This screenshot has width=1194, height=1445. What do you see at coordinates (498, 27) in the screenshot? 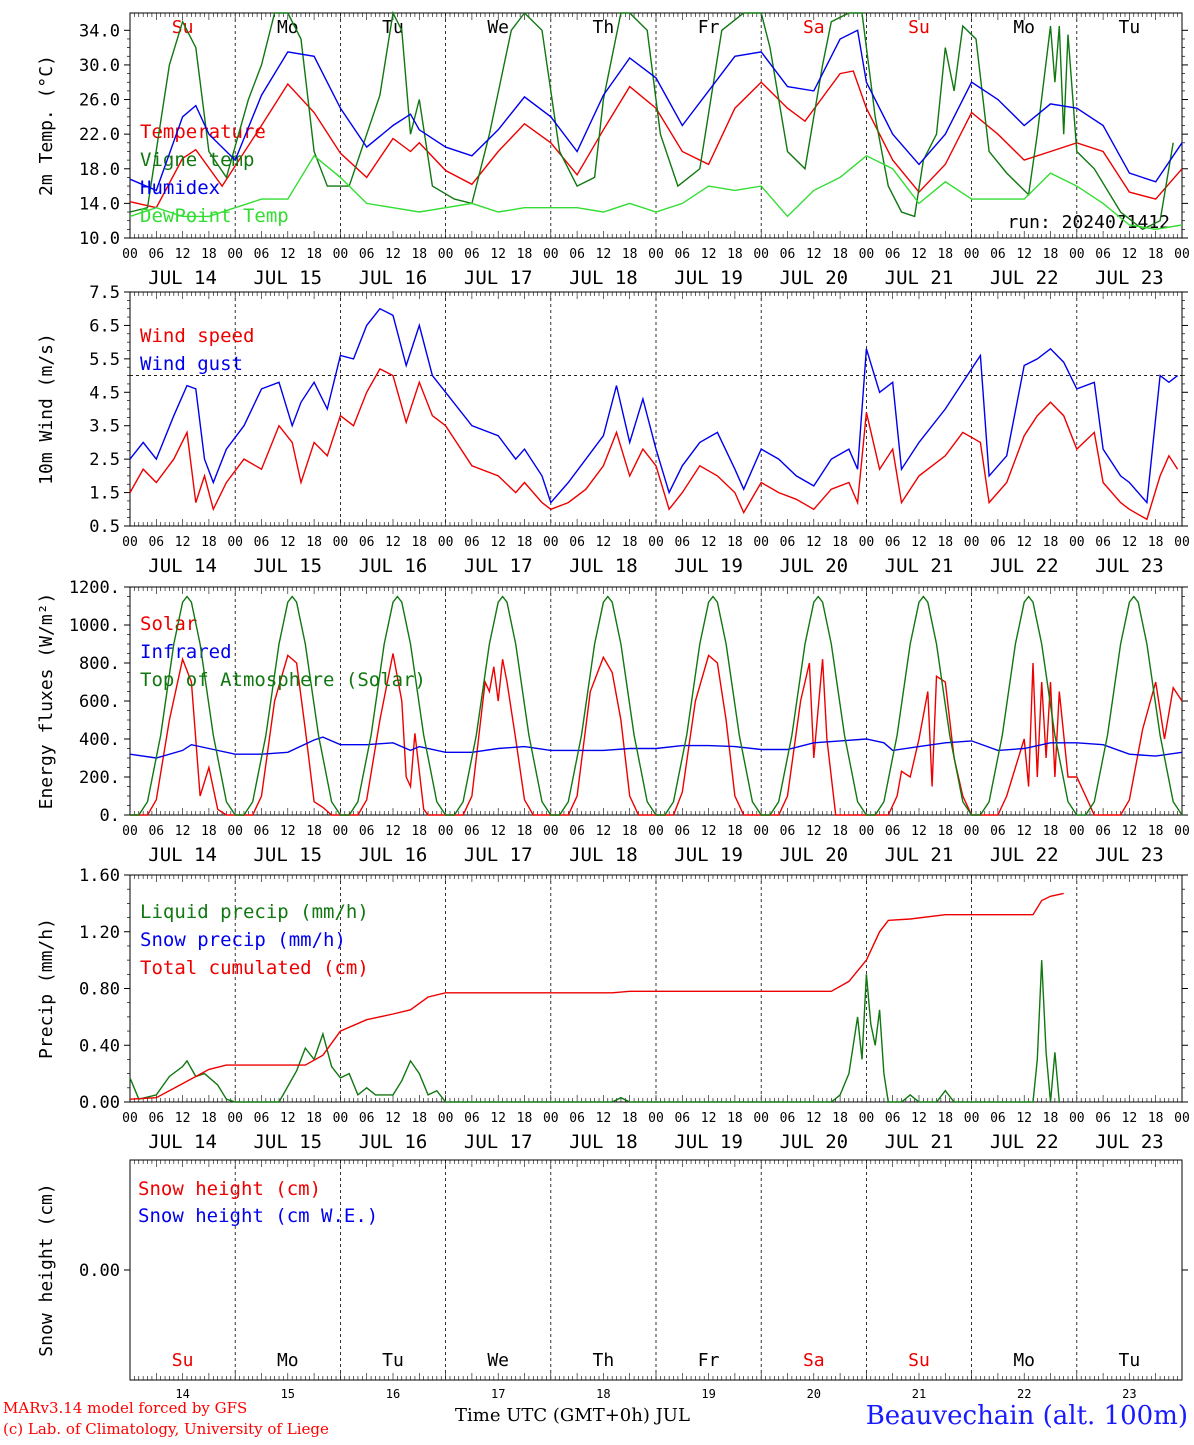
I see `weekday-label: We` at bounding box center [498, 27].